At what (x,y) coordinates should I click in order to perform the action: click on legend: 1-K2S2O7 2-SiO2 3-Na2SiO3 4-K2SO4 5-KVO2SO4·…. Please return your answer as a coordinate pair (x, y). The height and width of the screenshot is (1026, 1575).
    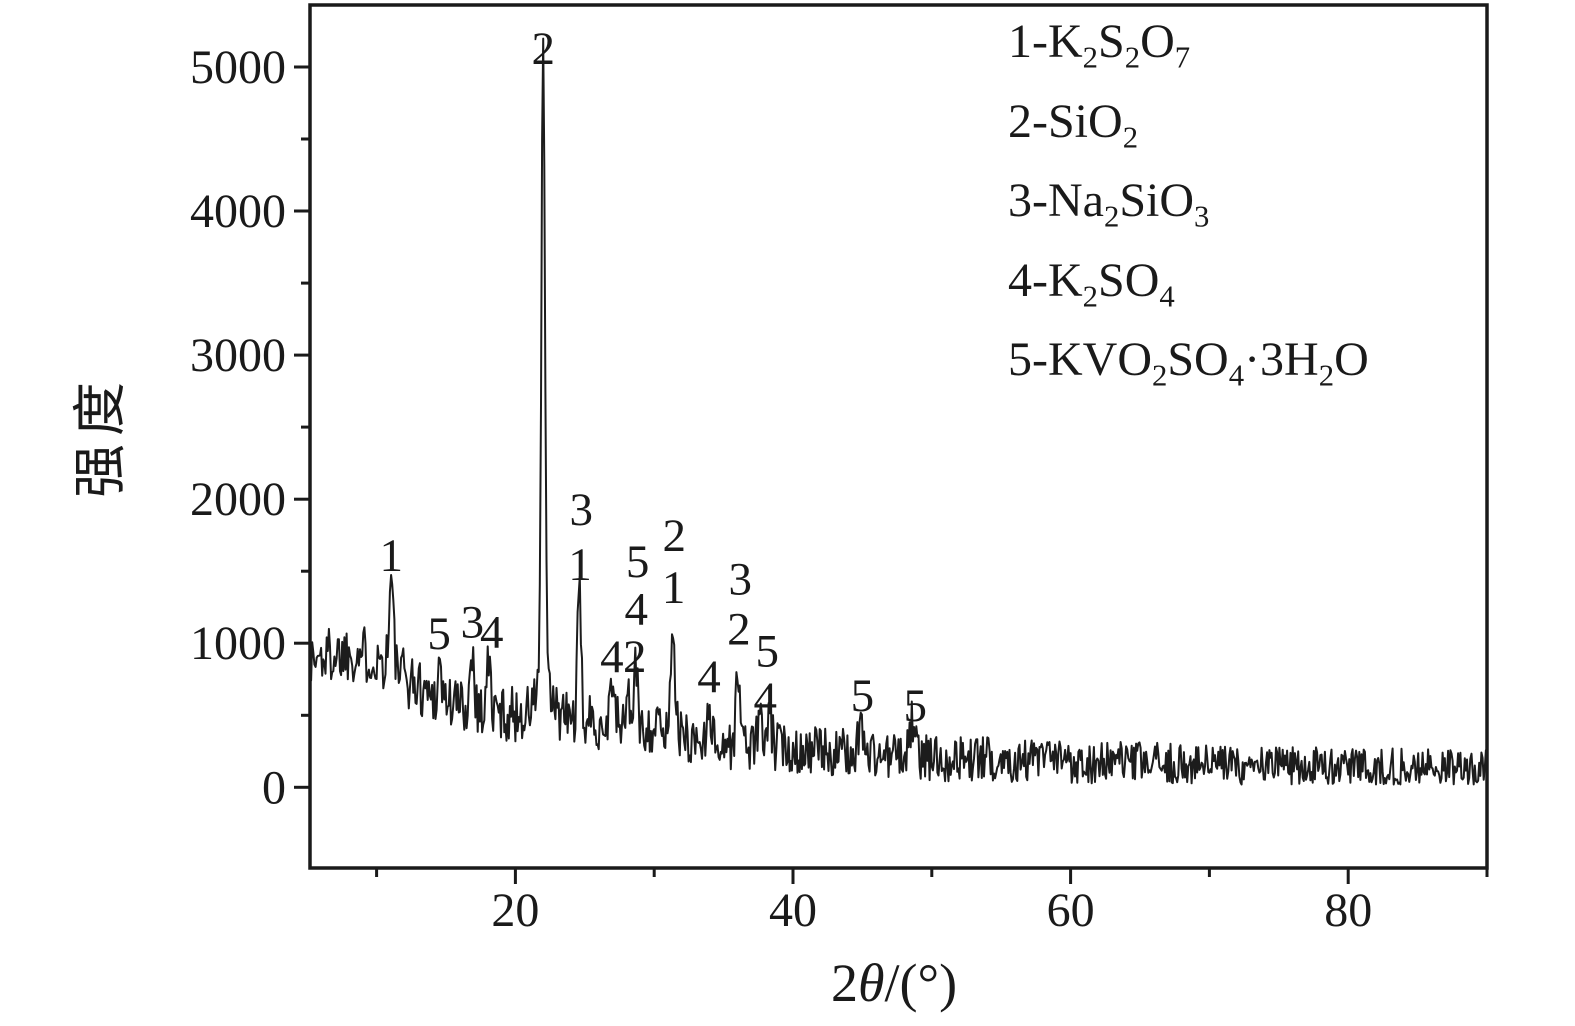
    Looking at the image, I should click on (1188, 209).